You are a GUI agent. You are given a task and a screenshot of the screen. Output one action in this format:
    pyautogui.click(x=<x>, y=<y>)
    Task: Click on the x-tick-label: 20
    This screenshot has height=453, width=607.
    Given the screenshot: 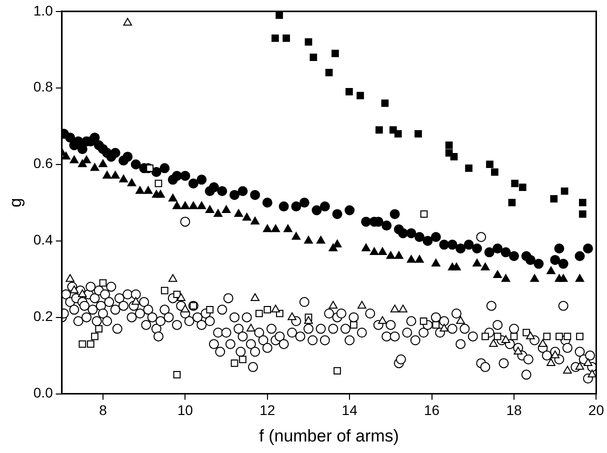 What is the action you would take?
    pyautogui.click(x=596, y=410)
    